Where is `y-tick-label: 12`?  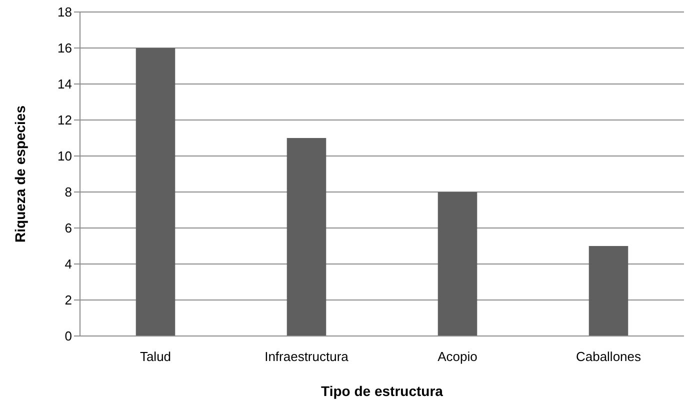 y-tick-label: 12 is located at coordinates (65, 120).